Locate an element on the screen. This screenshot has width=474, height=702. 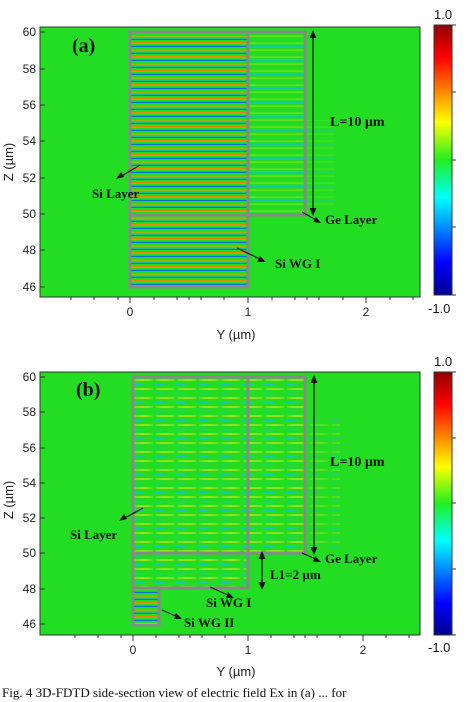
length-arrow-bottom-a is located at coordinates (313, 212).